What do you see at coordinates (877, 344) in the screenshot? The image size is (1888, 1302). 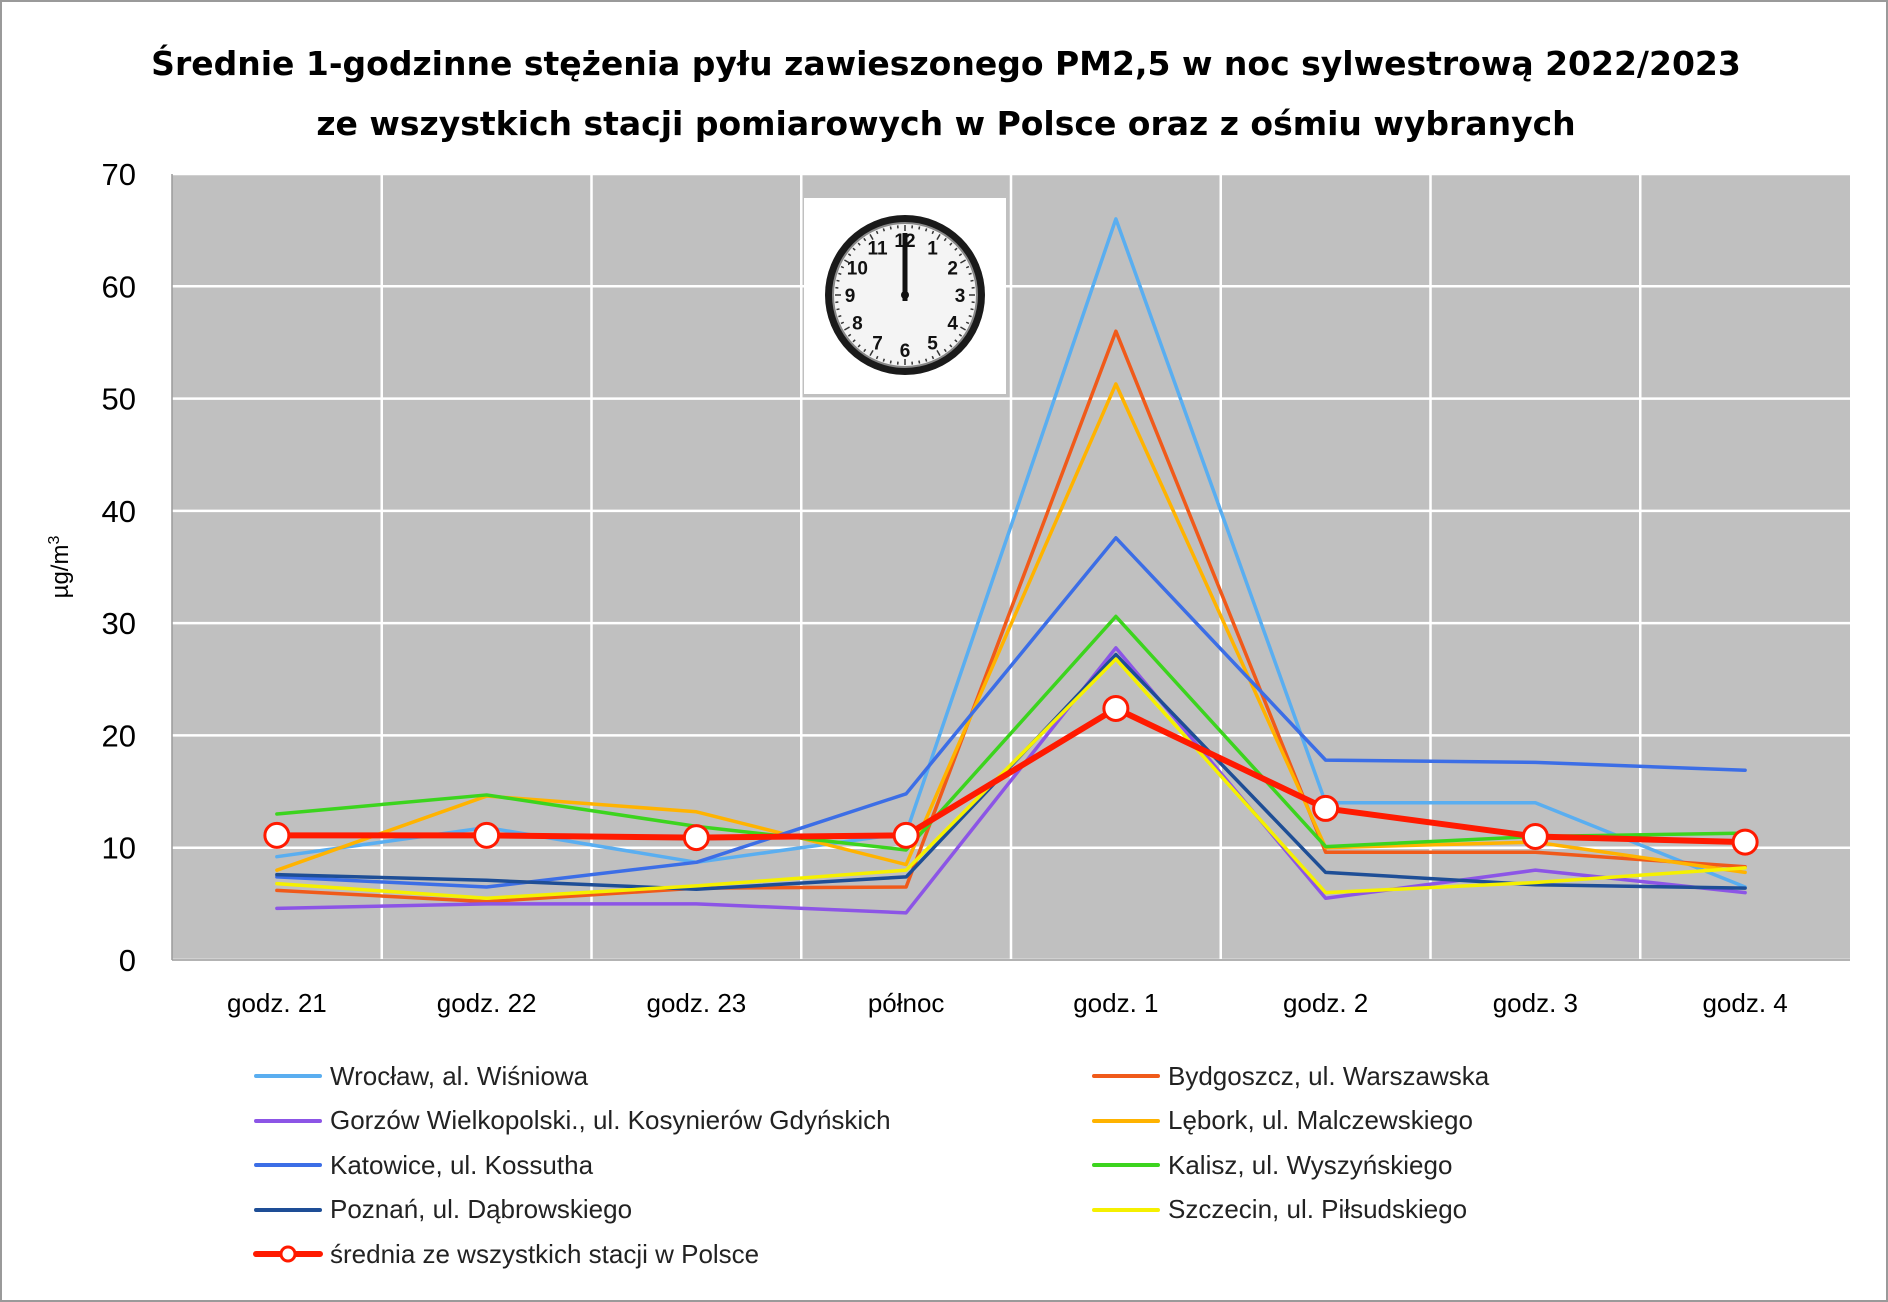 I see `clock-numeral: 7` at bounding box center [877, 344].